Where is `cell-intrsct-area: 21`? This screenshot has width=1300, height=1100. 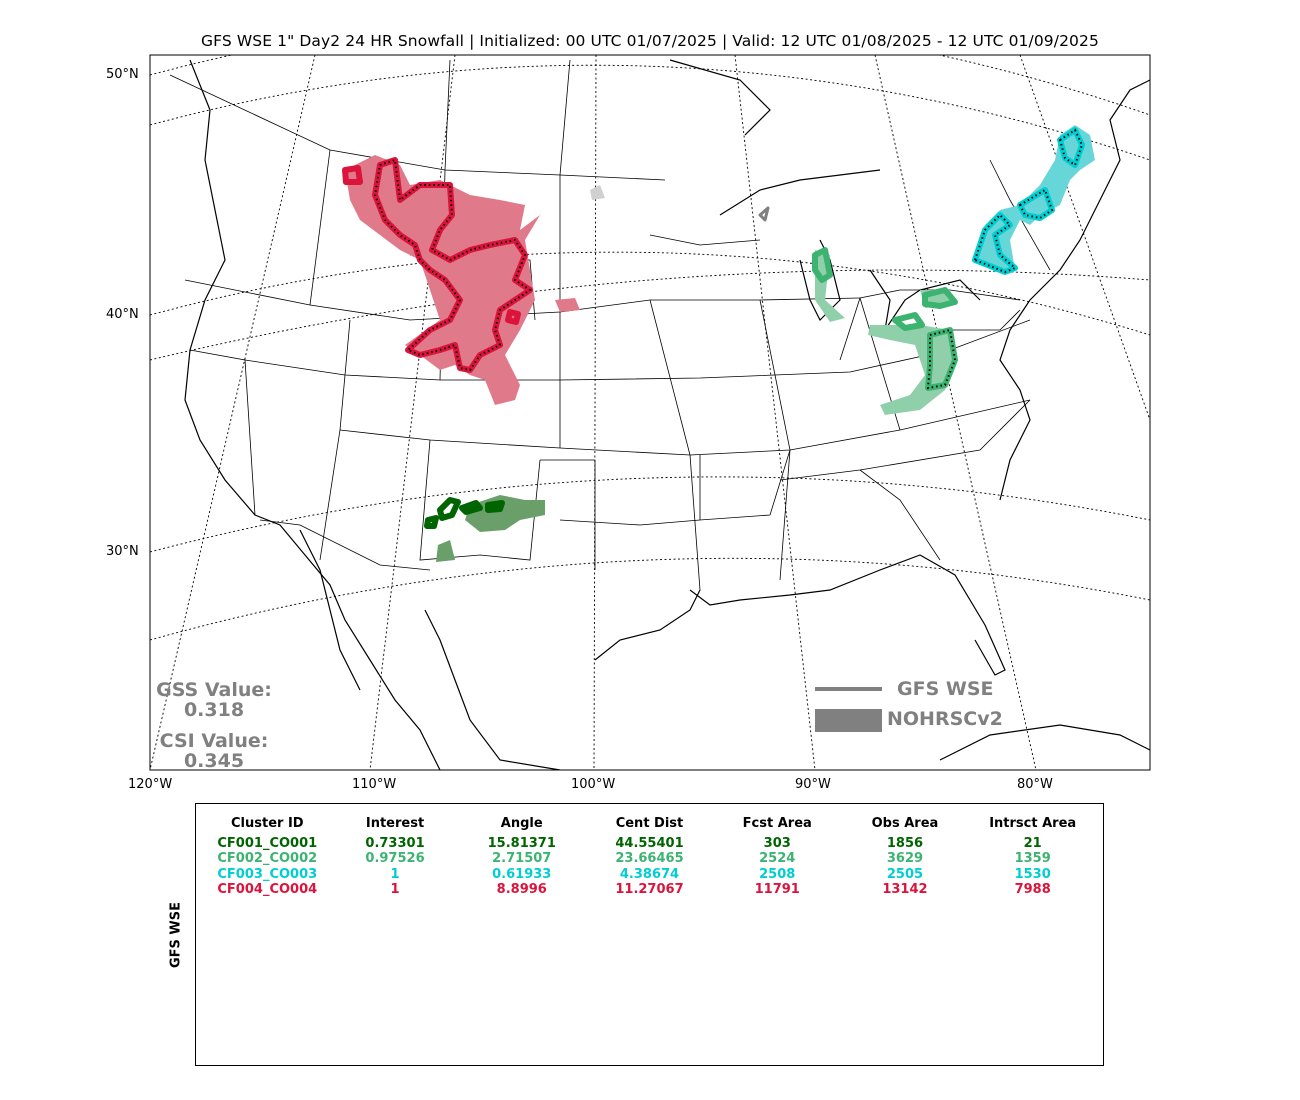
cell-intrsct-area: 21 is located at coordinates (1032, 843).